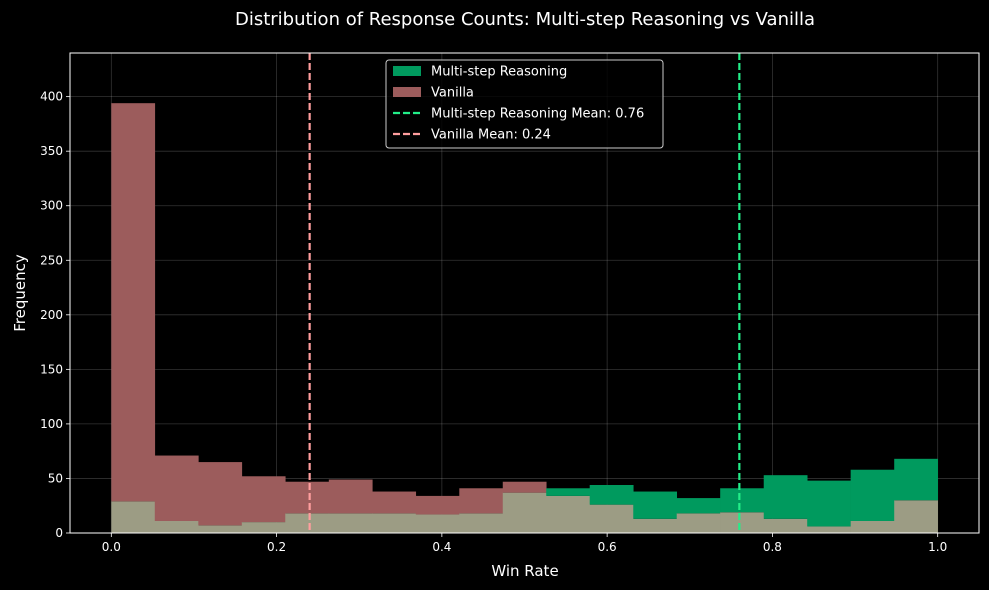 This screenshot has height=590, width=989. I want to click on x-tick-label: 0.4, so click(441, 547).